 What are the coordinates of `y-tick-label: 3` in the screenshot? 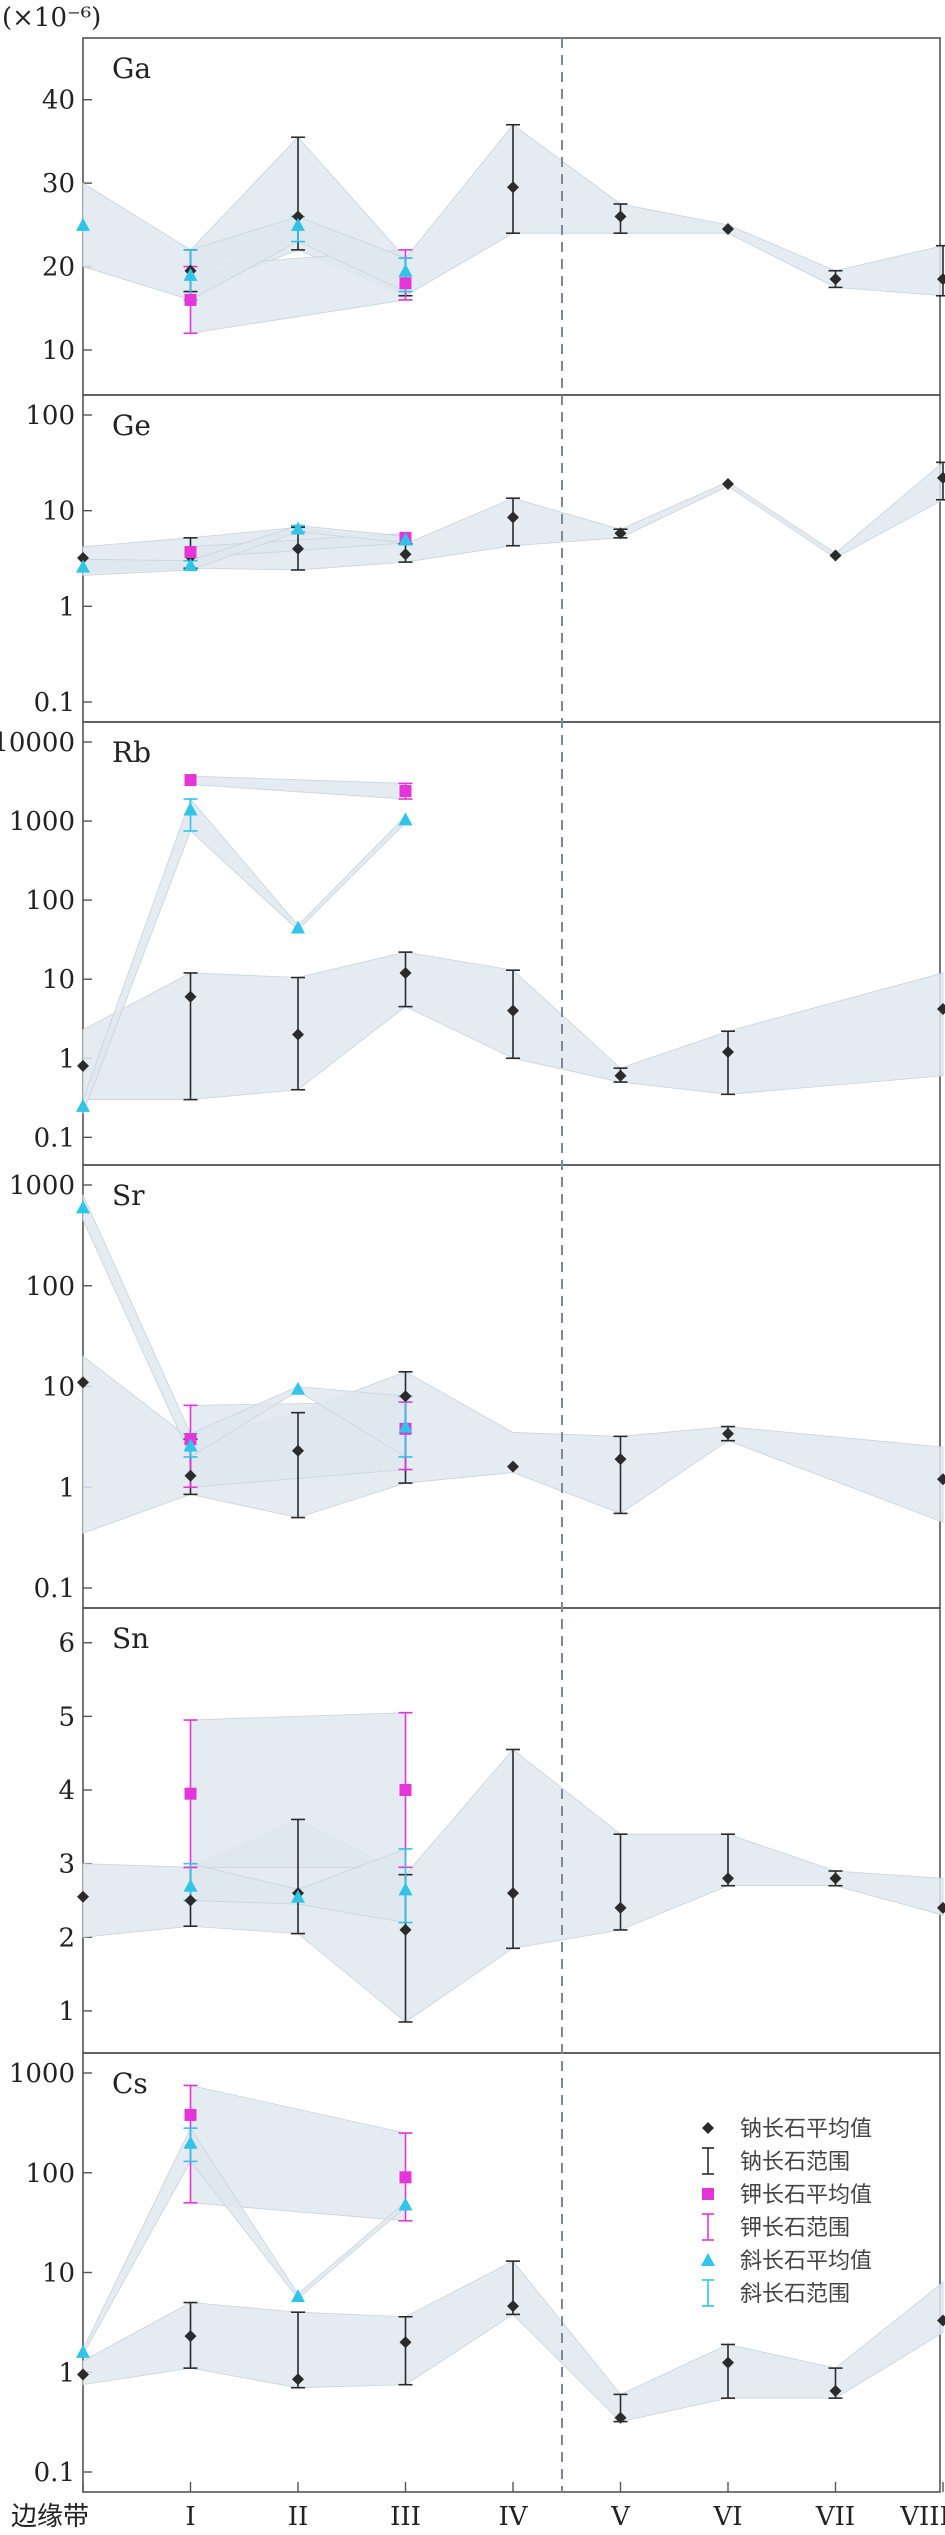 It's located at (66, 1865).